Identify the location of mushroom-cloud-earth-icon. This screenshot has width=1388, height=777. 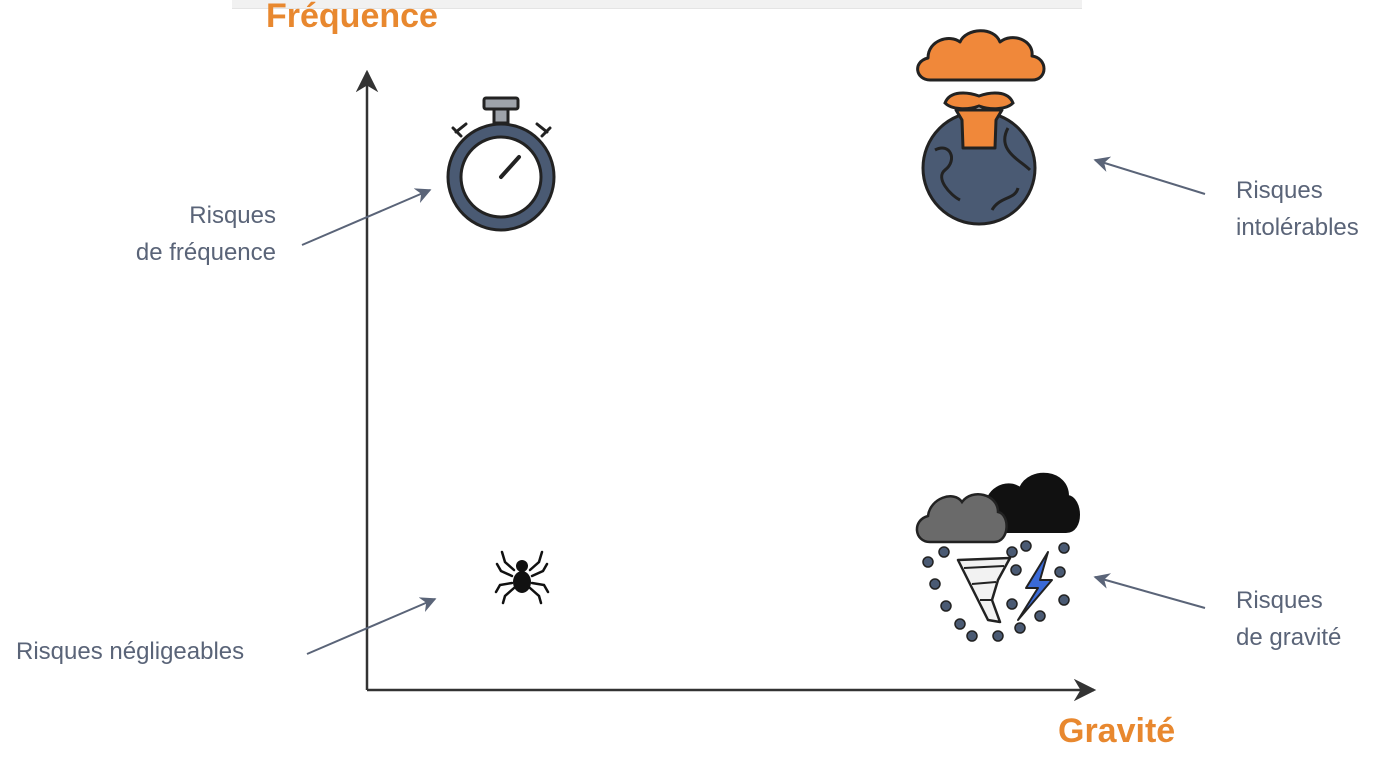
(981, 127).